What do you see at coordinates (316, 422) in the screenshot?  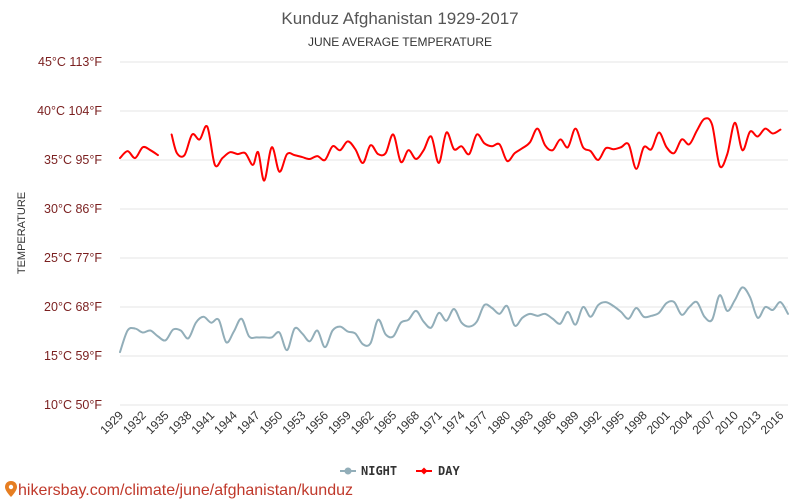 I see `x-tick-label: 1956` at bounding box center [316, 422].